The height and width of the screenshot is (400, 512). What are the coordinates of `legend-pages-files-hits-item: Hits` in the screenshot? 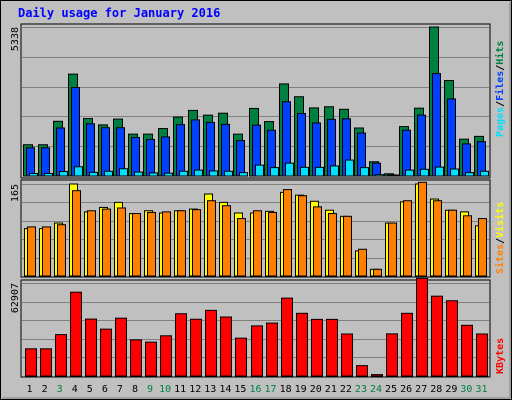 It's located at (500, 53).